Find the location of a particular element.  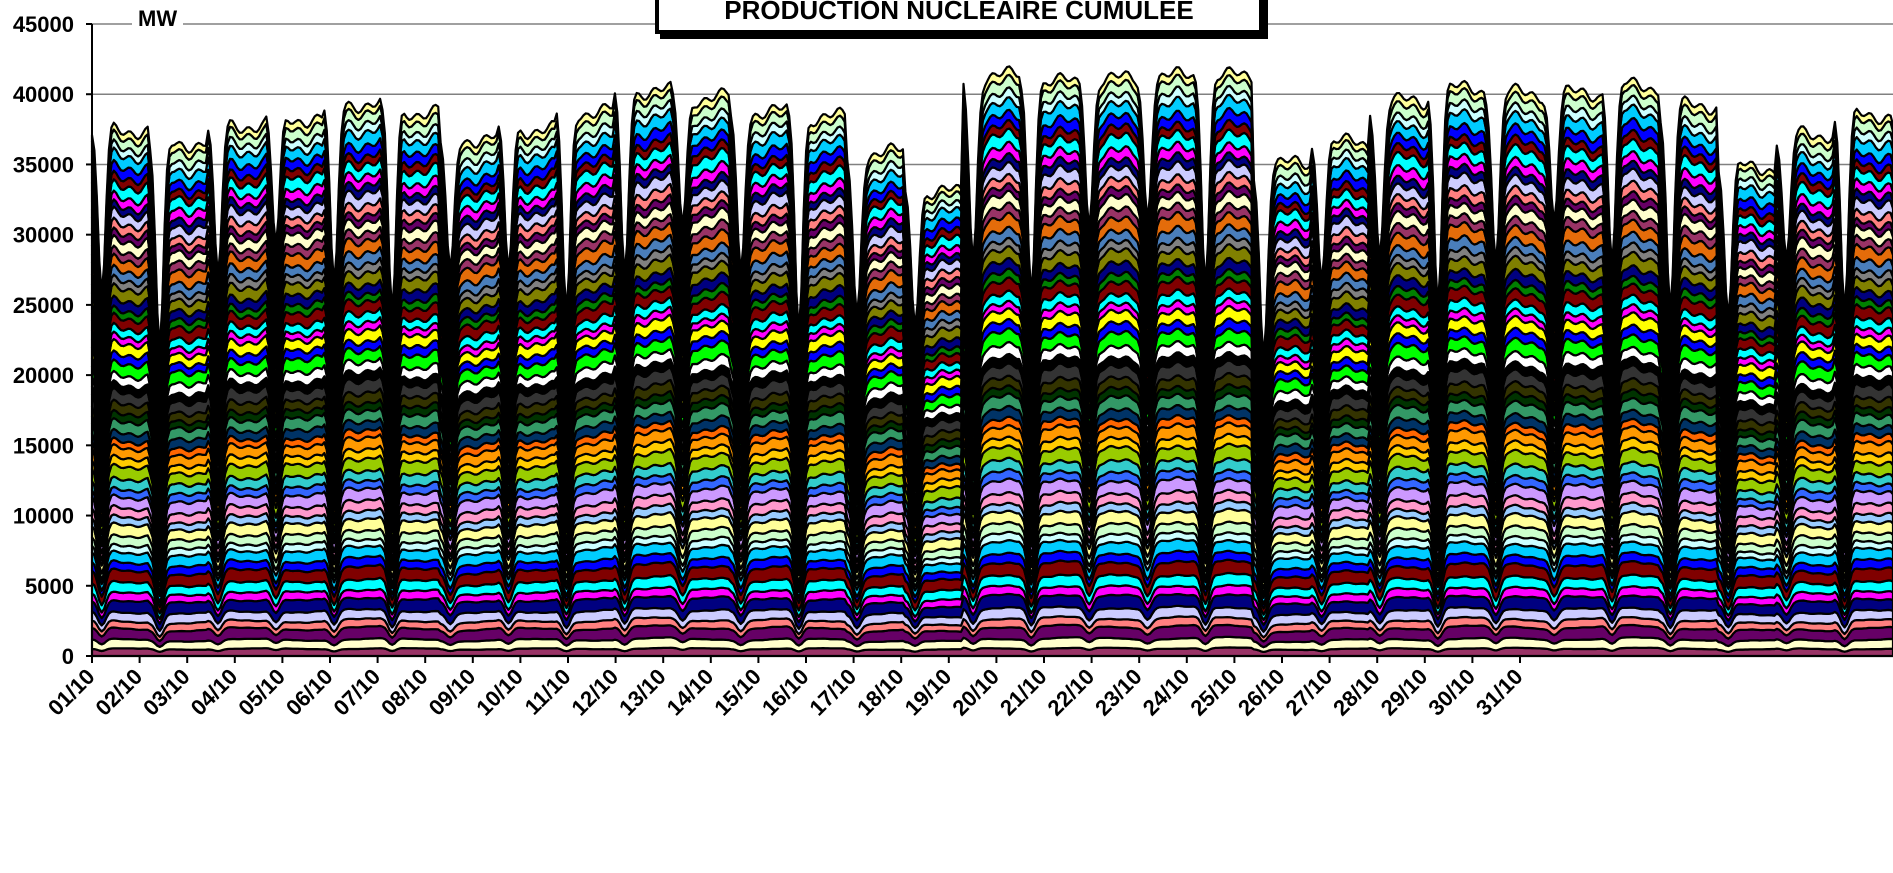

x-tick-label: 13/10 is located at coordinates (642, 692).